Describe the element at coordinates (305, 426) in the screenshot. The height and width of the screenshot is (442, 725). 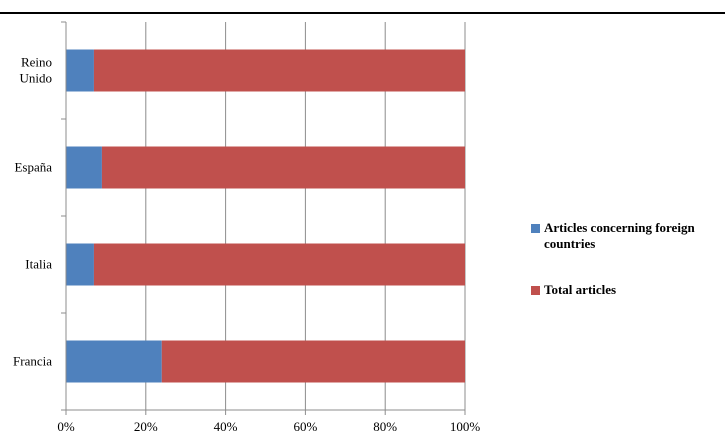
I see `x-tick-label: 60%` at that location.